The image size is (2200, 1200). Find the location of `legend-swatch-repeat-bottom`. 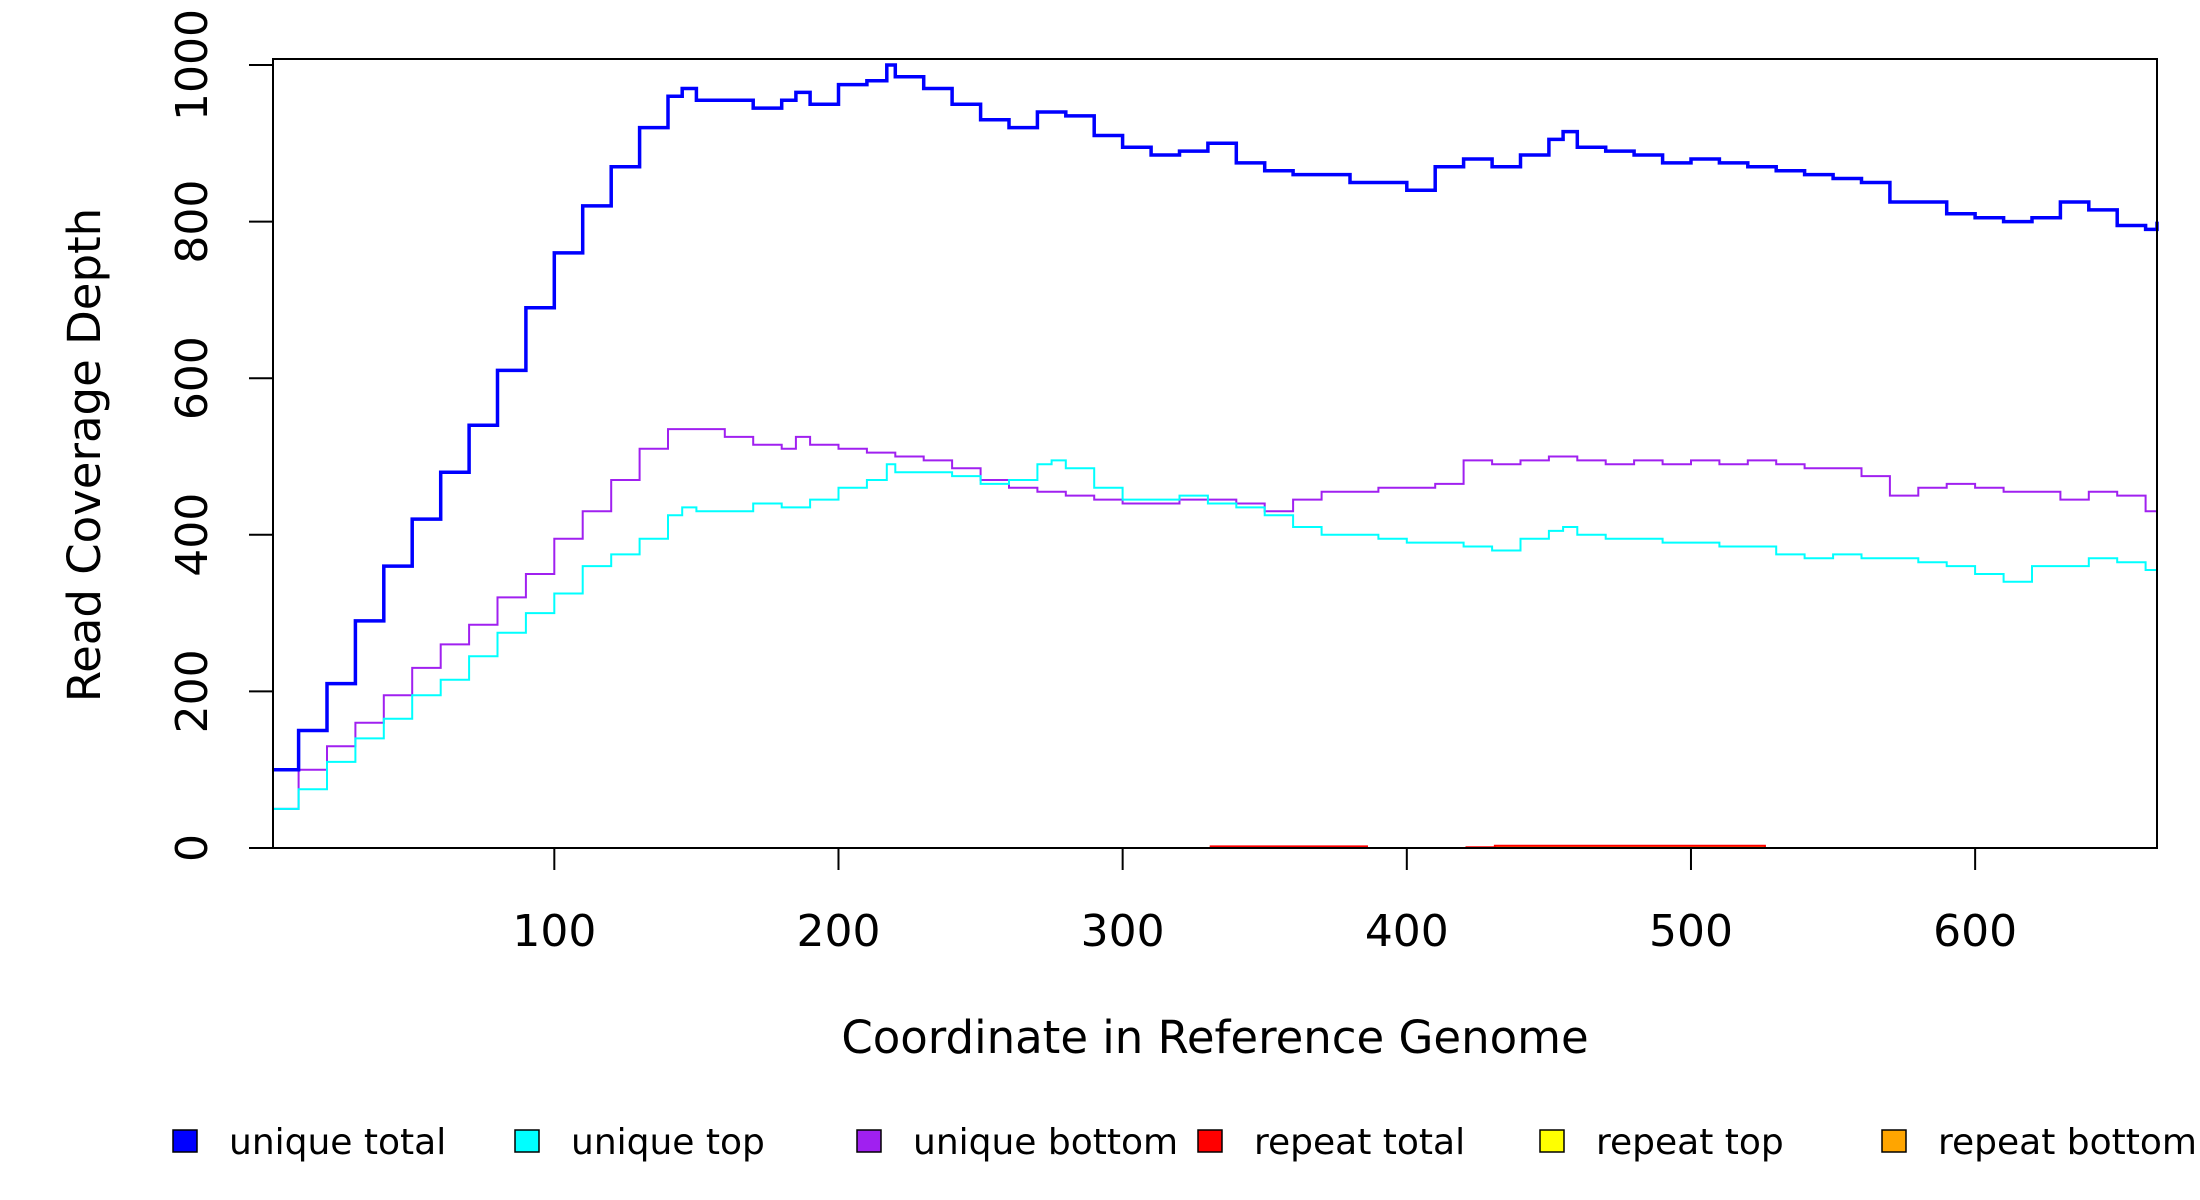

legend-swatch-repeat-bottom is located at coordinates (1894, 1141).